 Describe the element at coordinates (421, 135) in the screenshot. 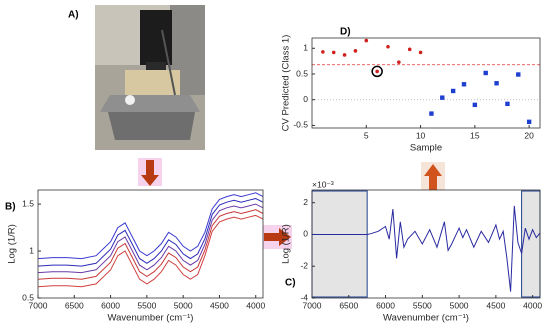

I see `x-tick-label: 10` at that location.